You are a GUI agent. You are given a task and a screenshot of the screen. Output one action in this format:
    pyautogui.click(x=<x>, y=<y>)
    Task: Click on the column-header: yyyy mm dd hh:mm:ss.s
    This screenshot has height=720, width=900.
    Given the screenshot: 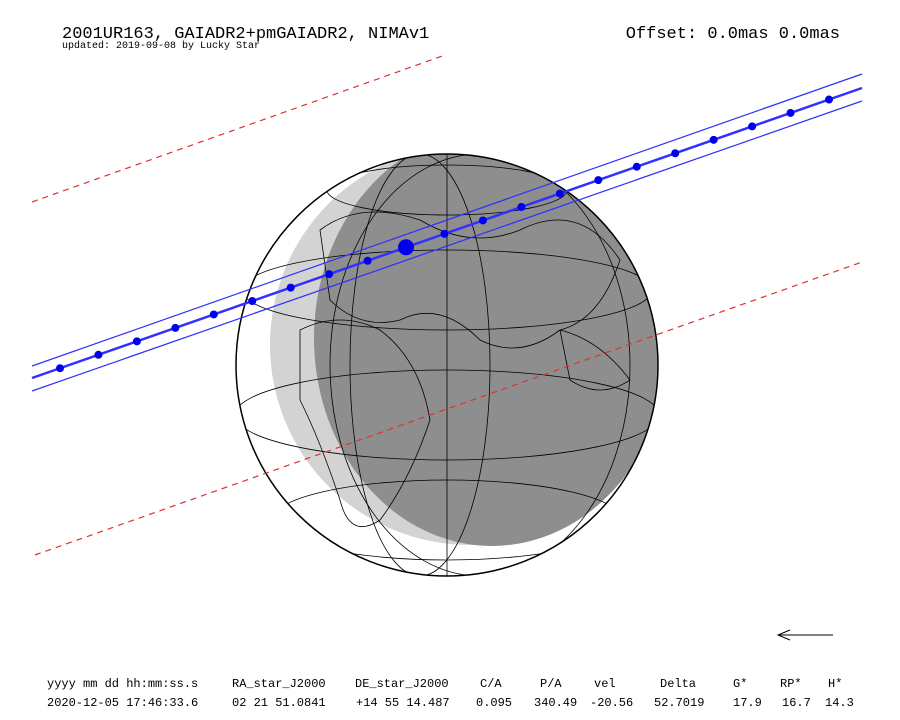 What is the action you would take?
    pyautogui.click(x=122, y=684)
    